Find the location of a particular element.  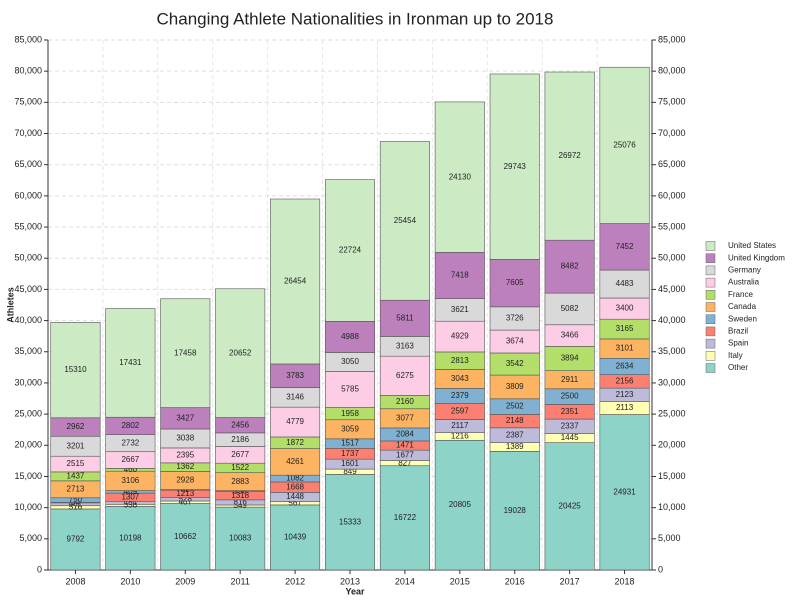

y2-tick-label: 45,000 is located at coordinates (672, 289).